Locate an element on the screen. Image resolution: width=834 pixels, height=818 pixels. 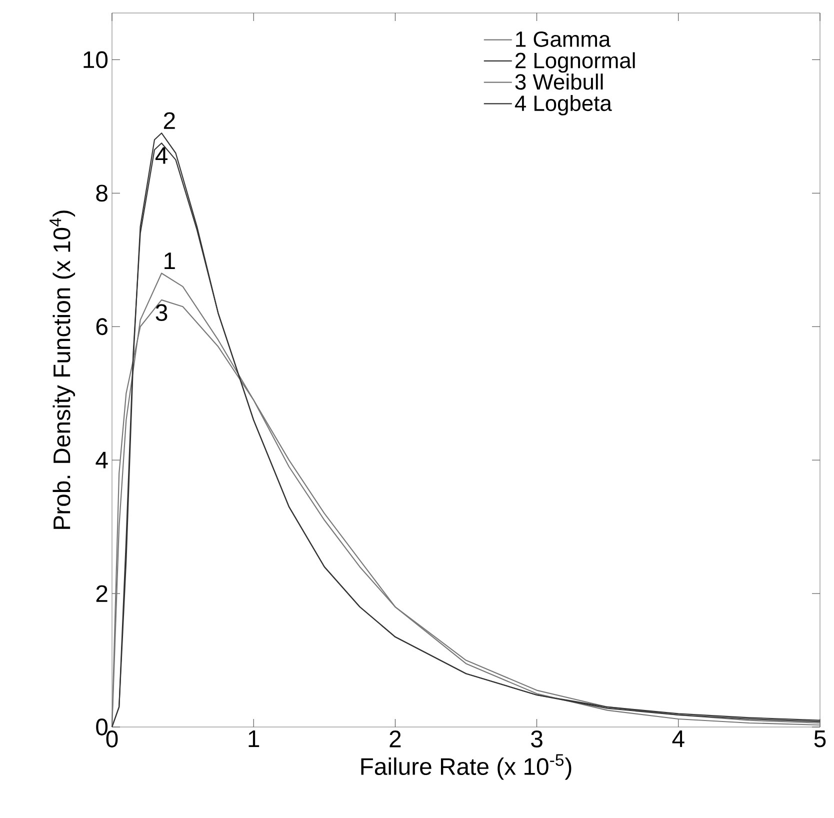
legend-label: 1 Gamma is located at coordinates (563, 39).